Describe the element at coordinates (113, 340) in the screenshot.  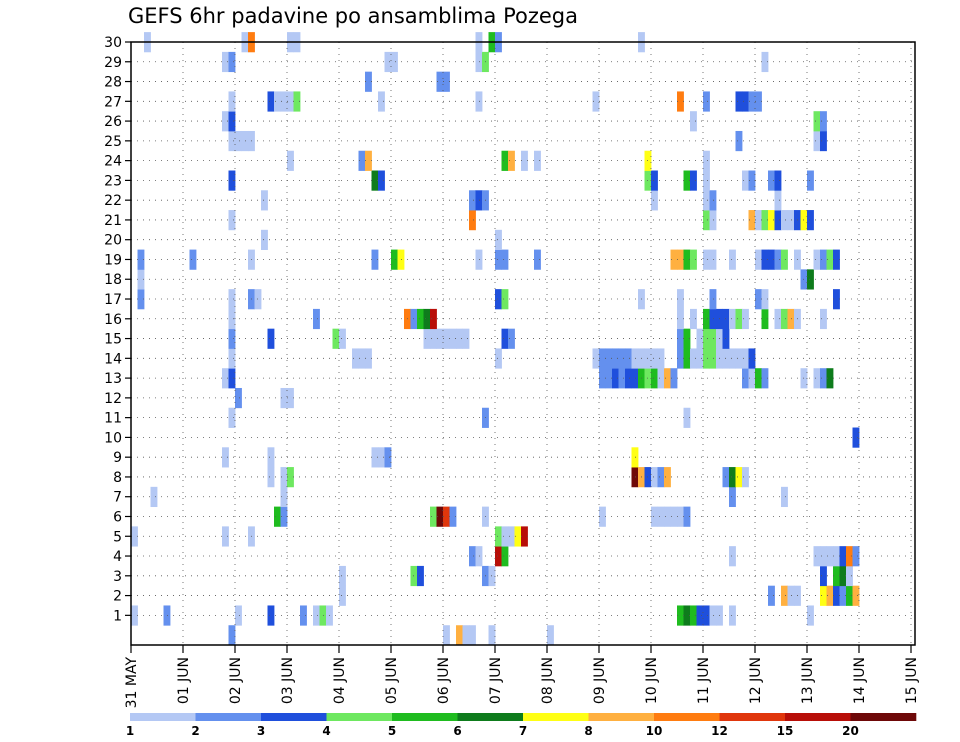
I see `y-tick-label: 15` at that location.